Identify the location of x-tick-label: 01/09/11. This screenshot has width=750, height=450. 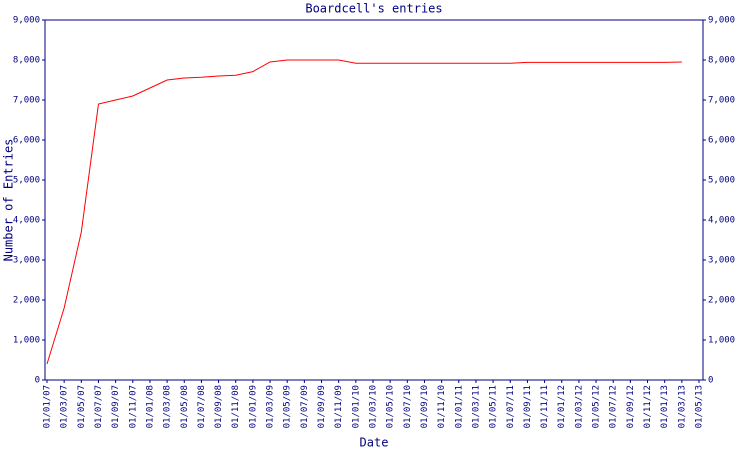
(528, 406).